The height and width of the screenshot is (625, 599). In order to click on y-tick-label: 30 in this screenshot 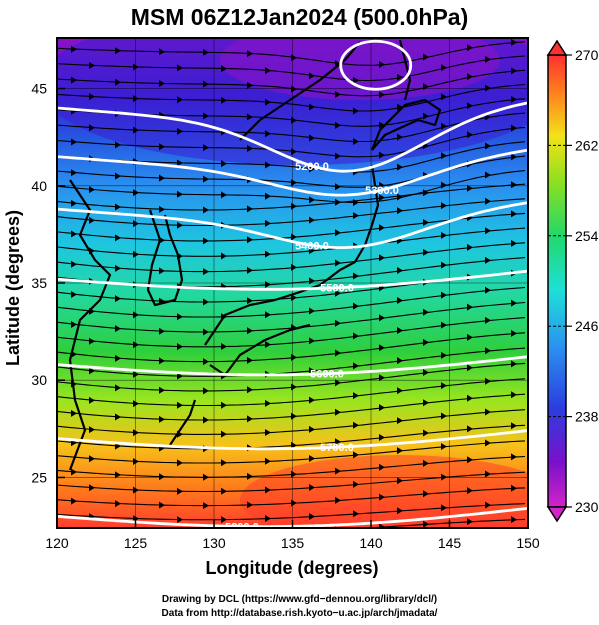, I will do `click(39, 380)`.